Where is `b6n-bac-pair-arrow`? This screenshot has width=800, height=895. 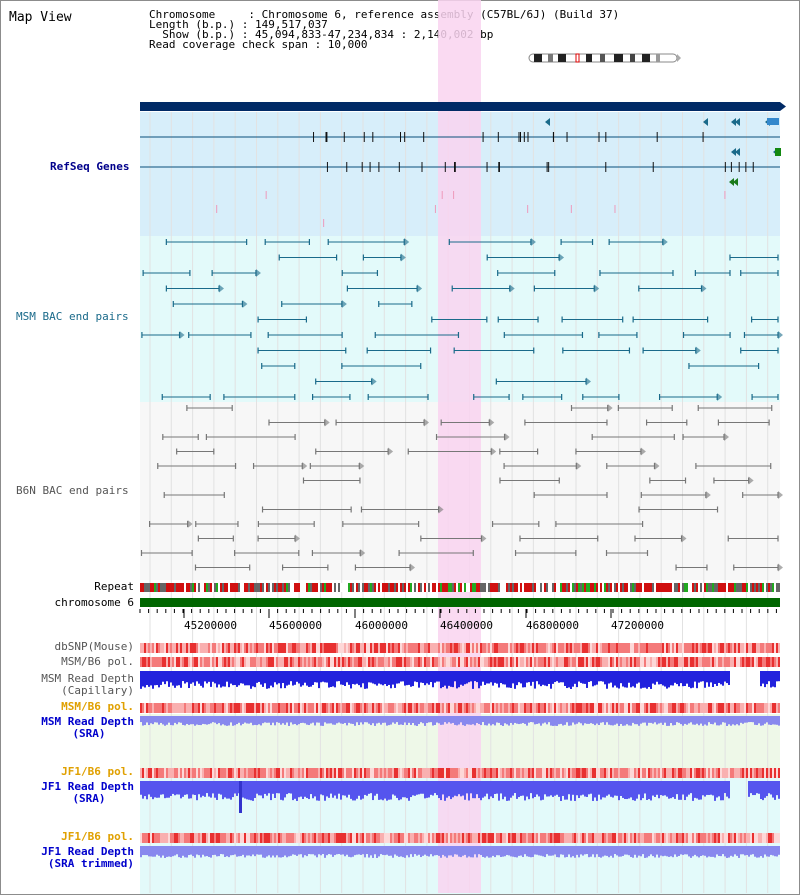
b6n-bac-pair-arrow is located at coordinates (507, 437).